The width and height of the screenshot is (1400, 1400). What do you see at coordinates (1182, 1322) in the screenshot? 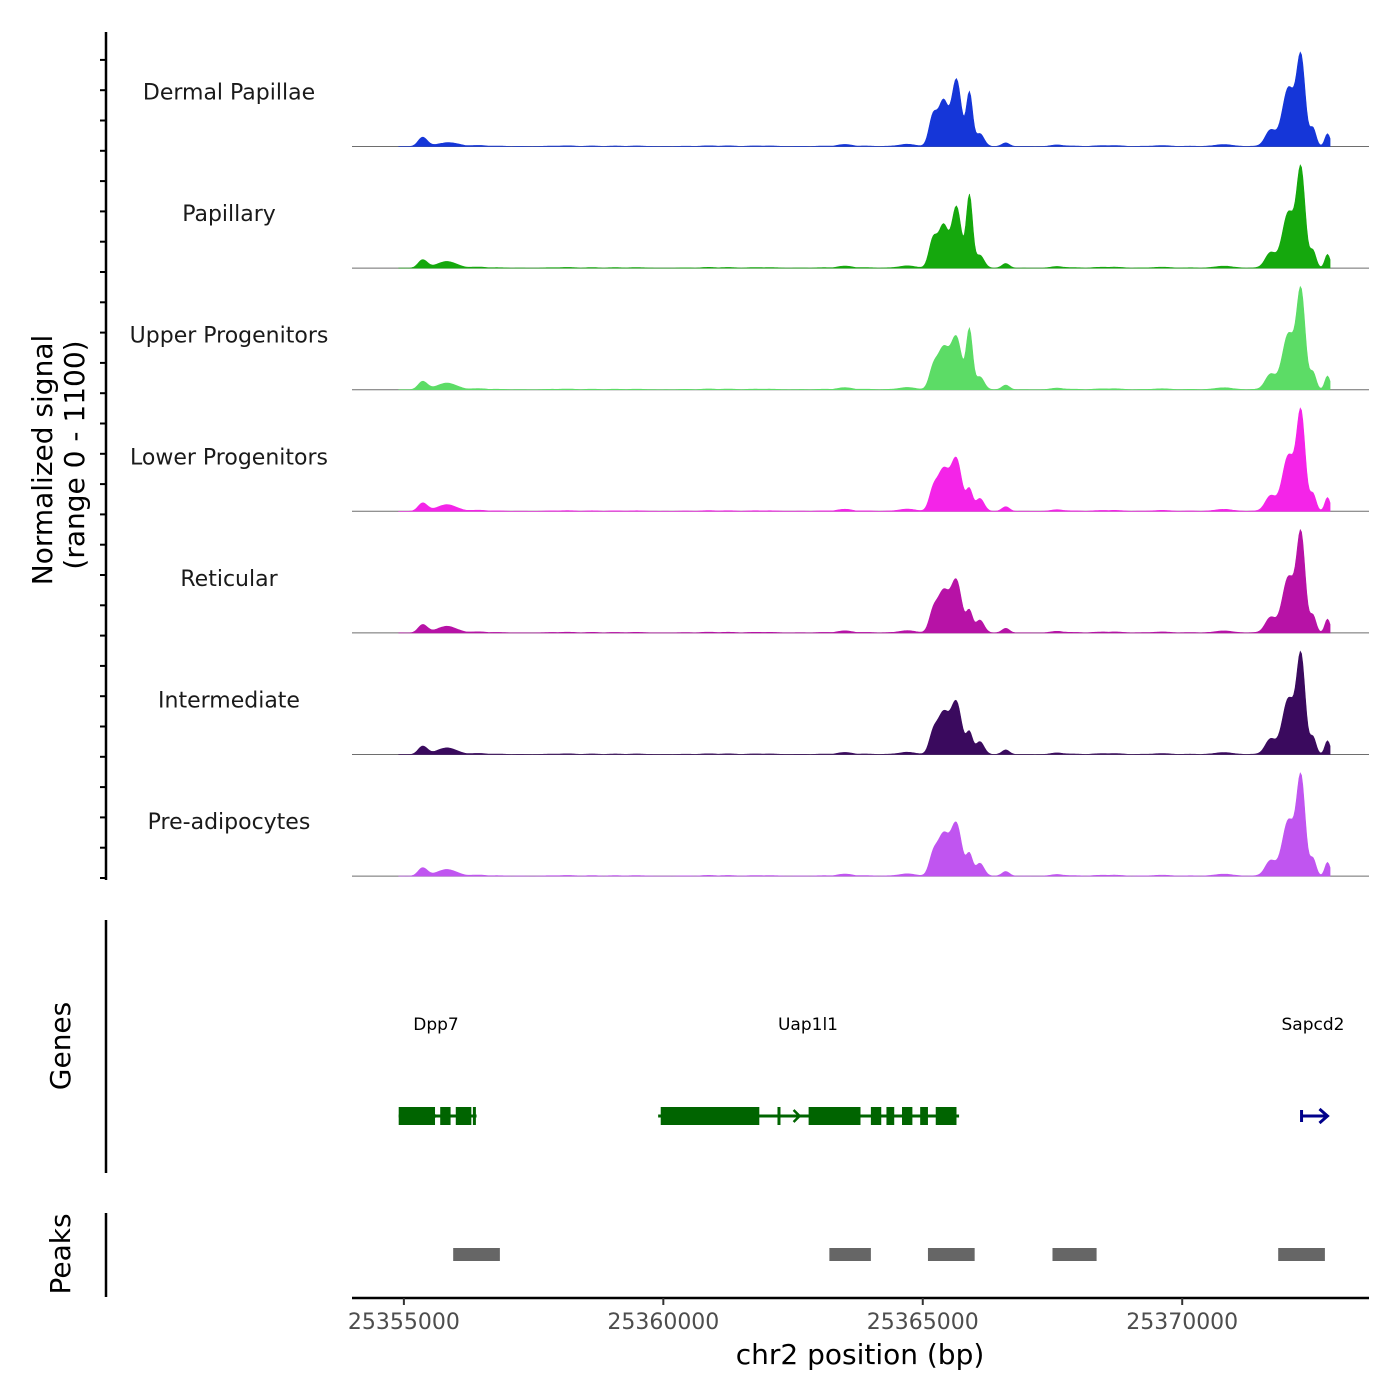
I see `x-tick-label: 25370000` at bounding box center [1182, 1322].